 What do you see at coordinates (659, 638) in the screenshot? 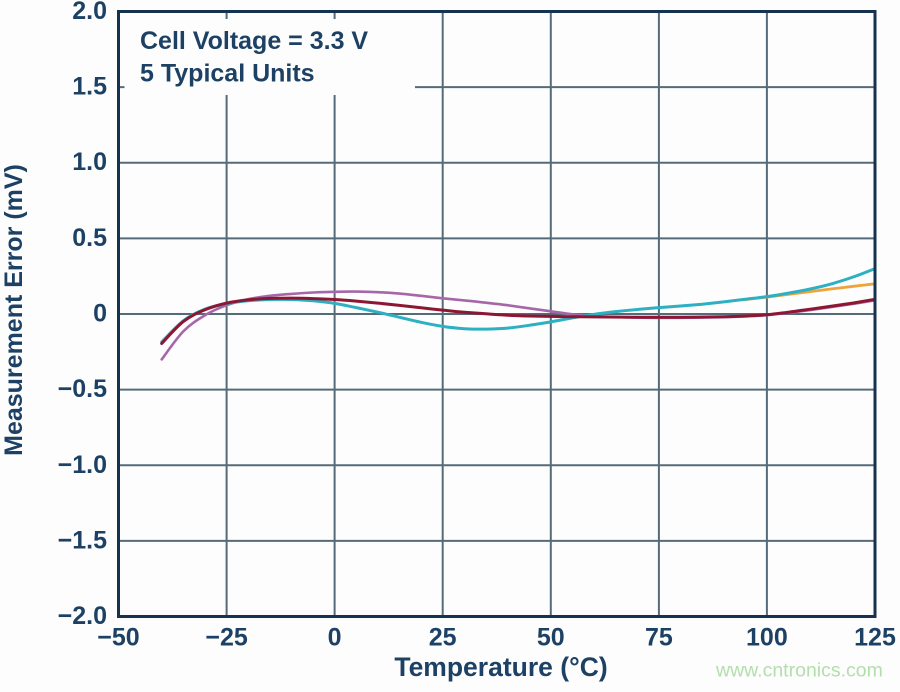
I see `svg-text: 75` at bounding box center [659, 638].